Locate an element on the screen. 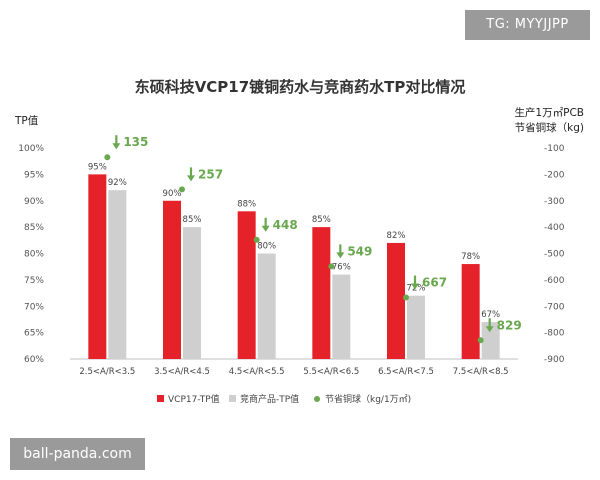 The width and height of the screenshot is (600, 480). x-tick-label: 6.5<A/R<7.5 is located at coordinates (406, 372).